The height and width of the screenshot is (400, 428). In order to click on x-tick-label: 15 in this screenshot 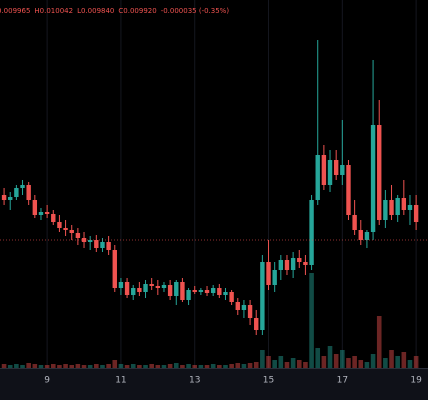, I will do `click(268, 381)`.